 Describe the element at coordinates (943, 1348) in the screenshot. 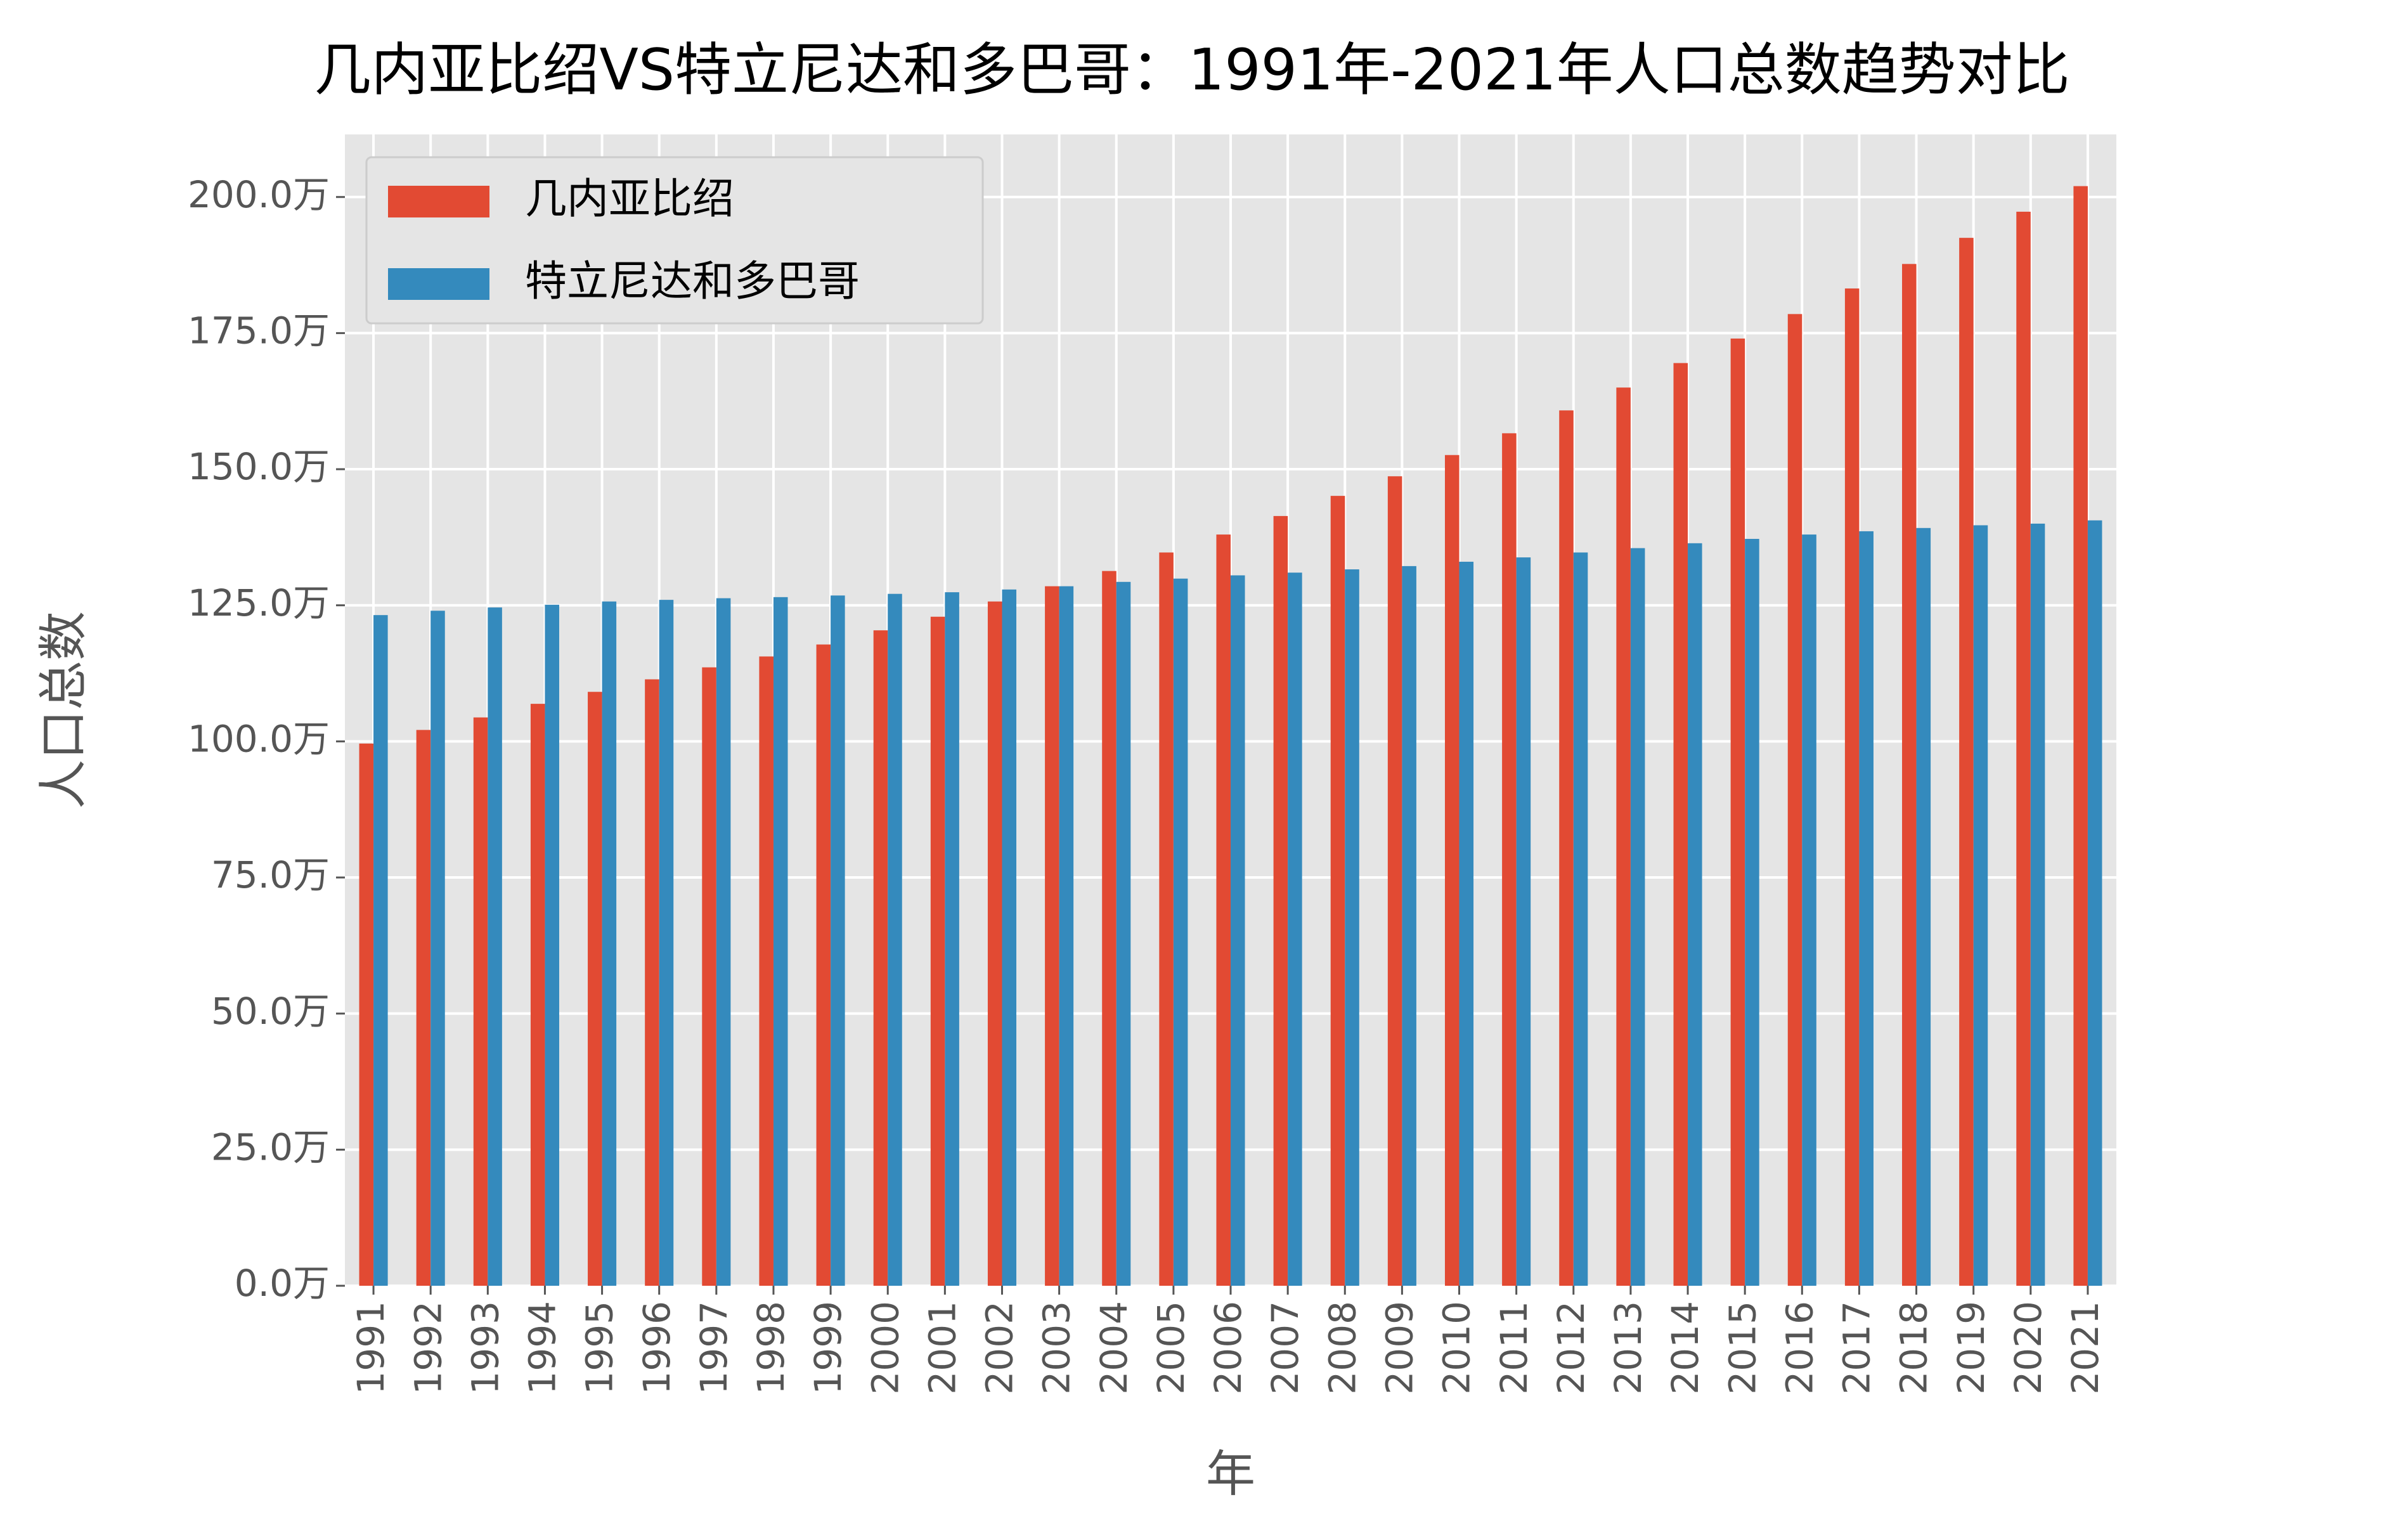

I see `x-tick-label: 2001` at that location.